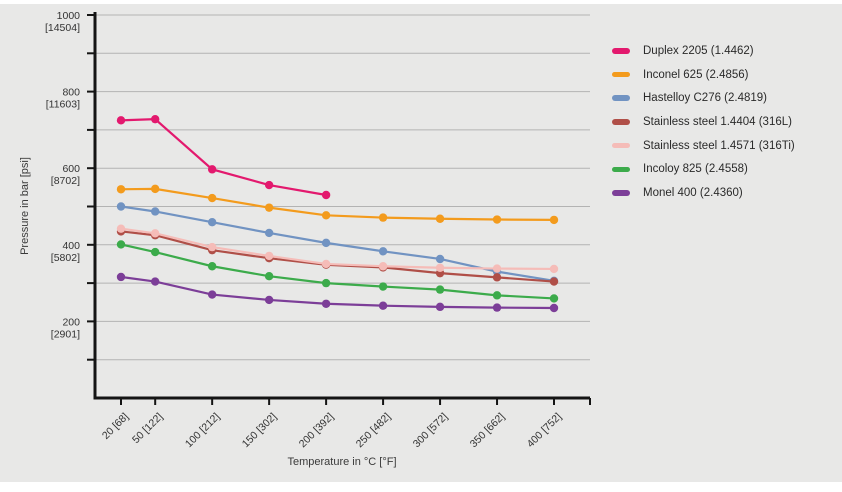 Image resolution: width=842 pixels, height=492 pixels. I want to click on x-tick-label: 300 [572], so click(431, 431).